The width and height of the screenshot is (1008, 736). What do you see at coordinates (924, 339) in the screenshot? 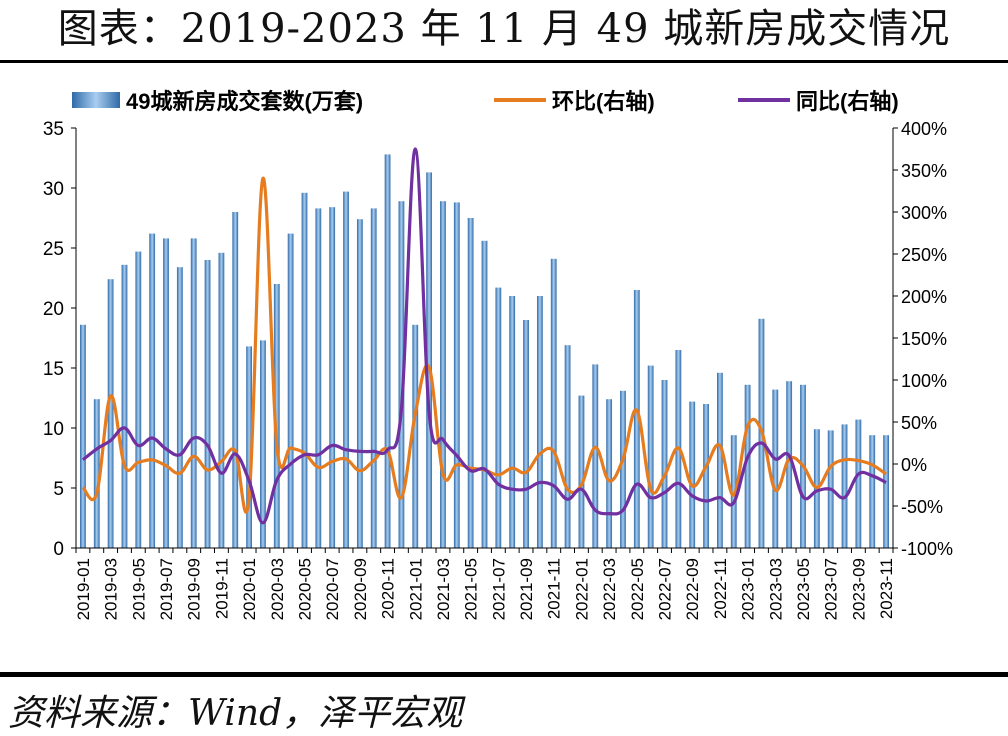
I see `y-right-tick-label: 150%` at bounding box center [924, 339].